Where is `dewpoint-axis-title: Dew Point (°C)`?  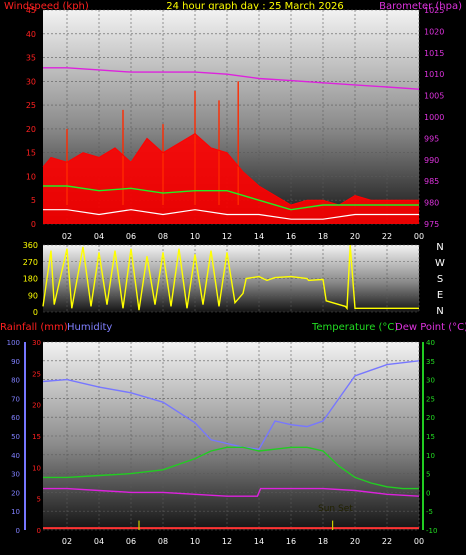
dewpoint-axis-title: Dew Point (°C) is located at coordinates (430, 327).